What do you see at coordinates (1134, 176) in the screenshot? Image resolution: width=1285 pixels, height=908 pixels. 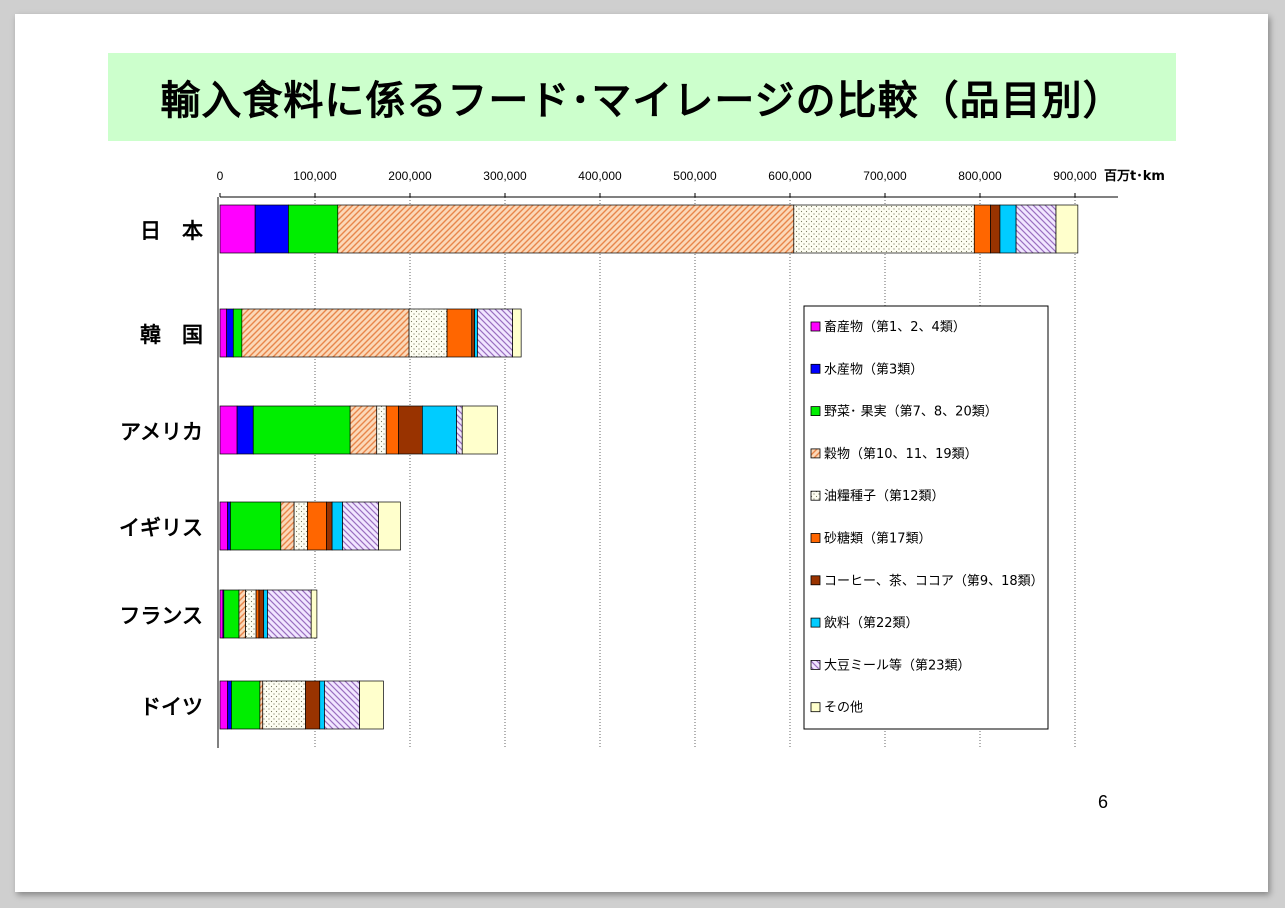 I see `x-unit-label: 百万t･km` at bounding box center [1134, 176].